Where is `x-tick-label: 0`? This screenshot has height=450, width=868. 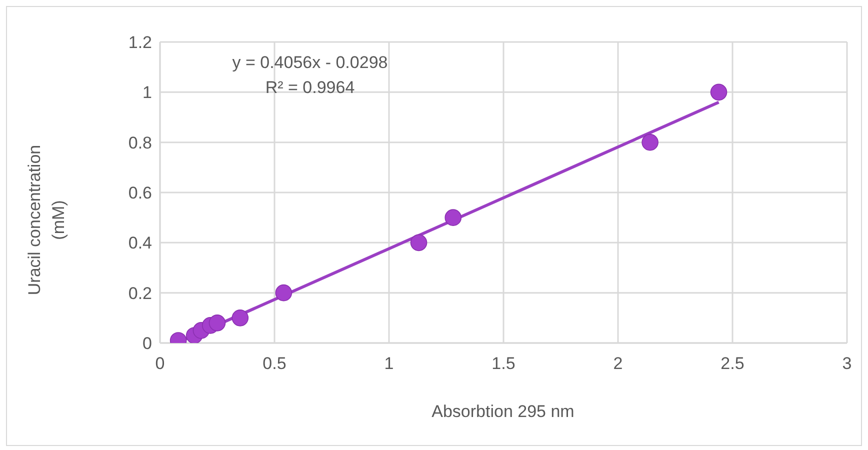
x-tick-label: 0 is located at coordinates (160, 364).